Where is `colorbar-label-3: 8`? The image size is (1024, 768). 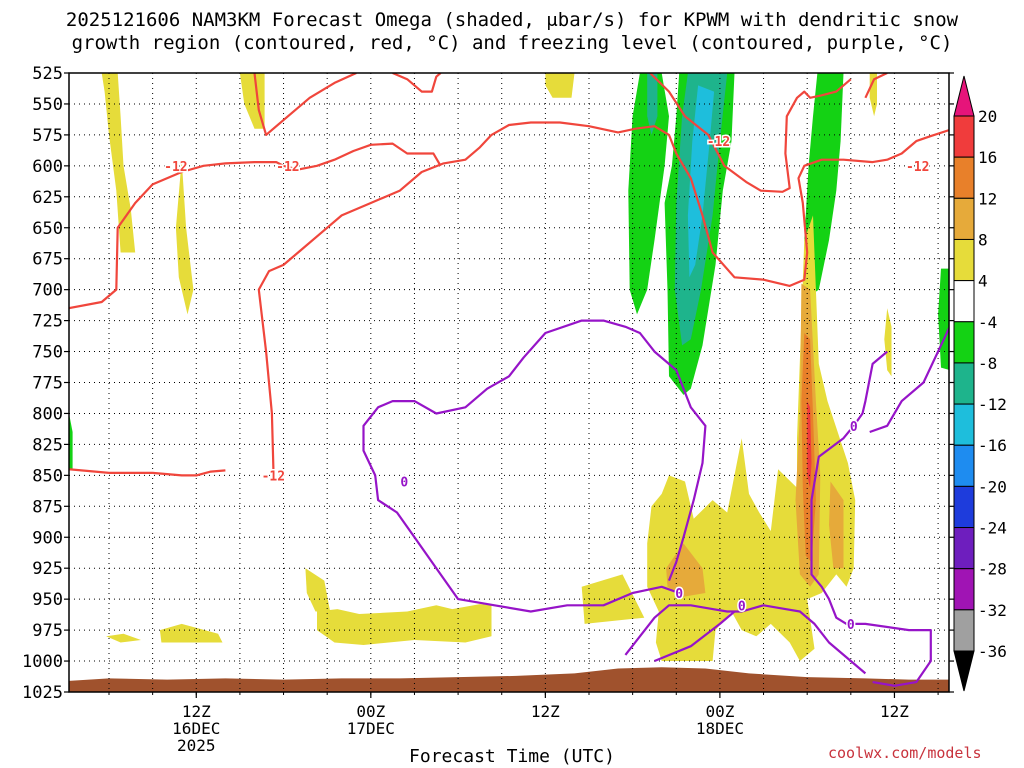
colorbar-label-3: 8 is located at coordinates (983, 239).